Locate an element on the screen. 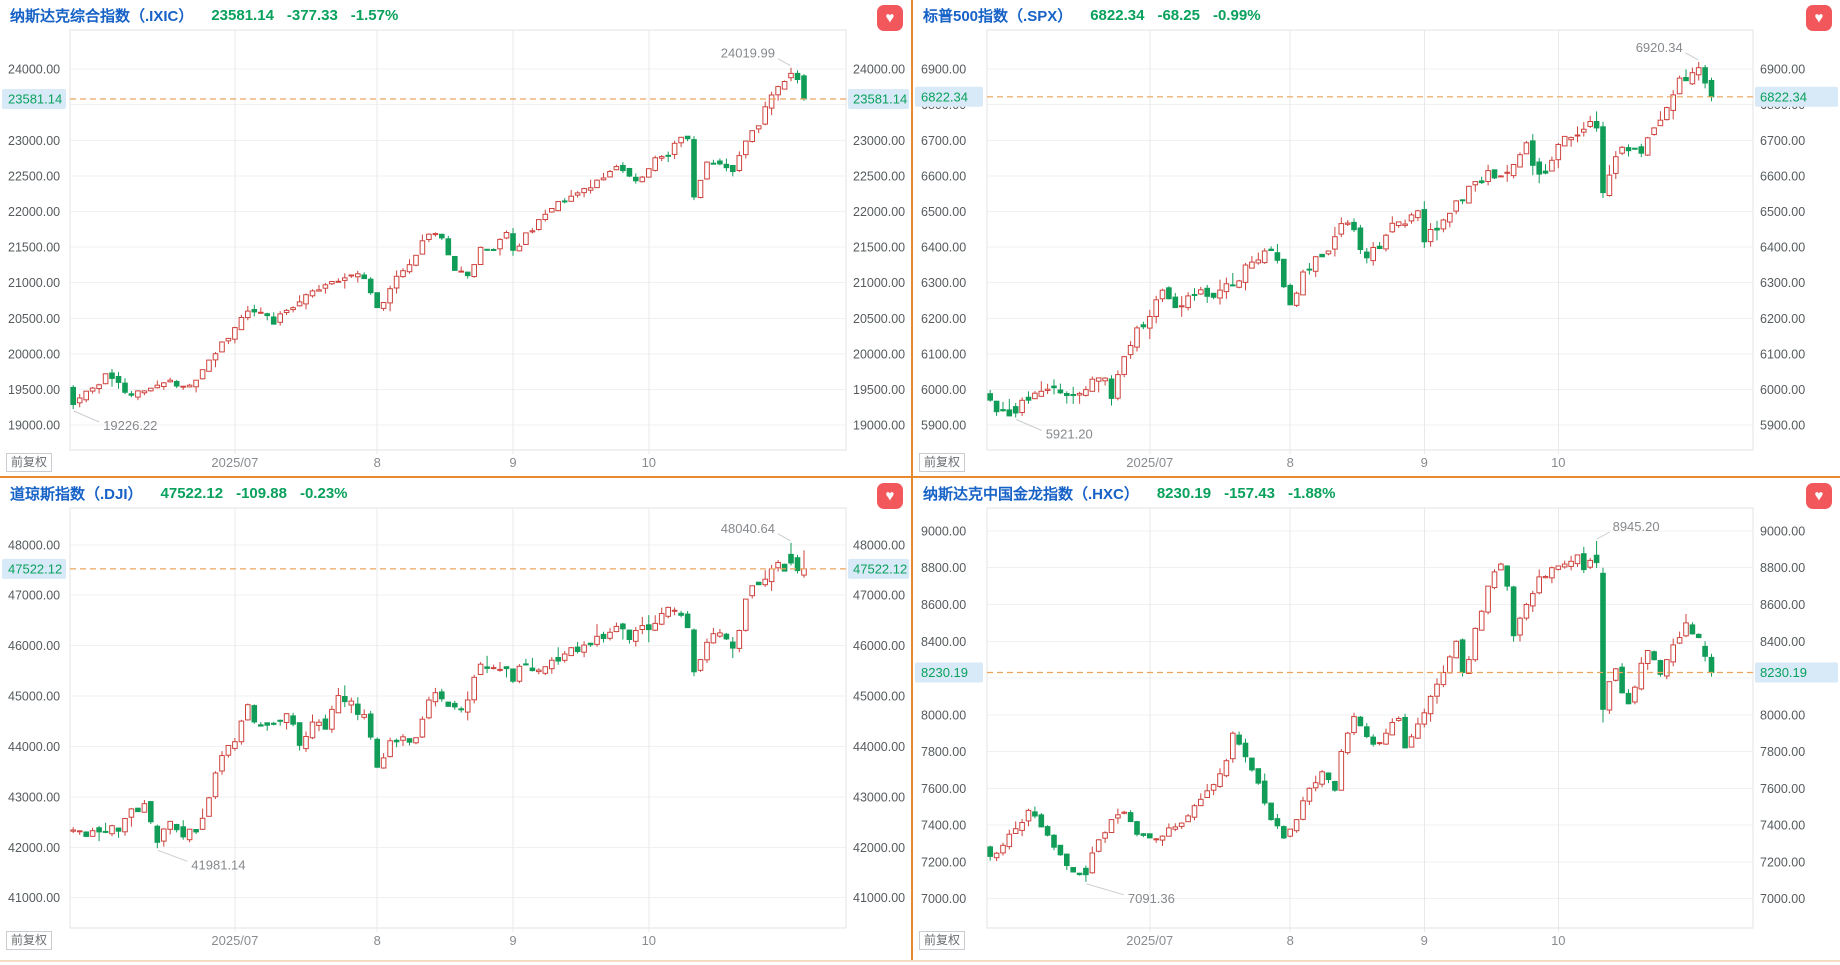 Image resolution: width=1840 pixels, height=965 pixels. svg-text: 8600.00 is located at coordinates (943, 605).